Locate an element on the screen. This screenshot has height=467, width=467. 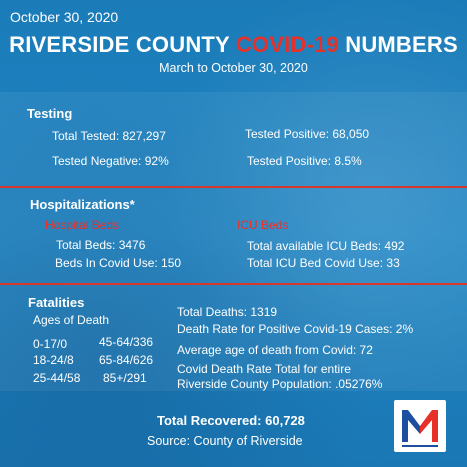
report-date: October 30, 2020 is located at coordinates (64, 17).